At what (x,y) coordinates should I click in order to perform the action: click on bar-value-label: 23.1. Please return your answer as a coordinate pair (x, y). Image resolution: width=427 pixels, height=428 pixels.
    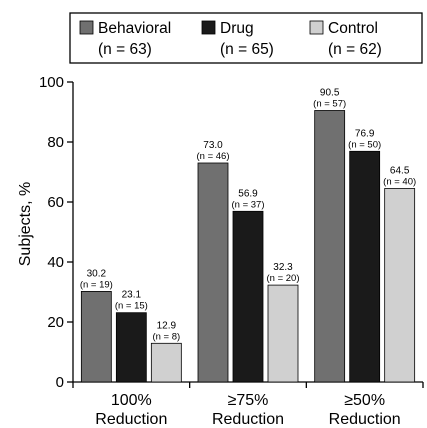
    Looking at the image, I should click on (132, 295).